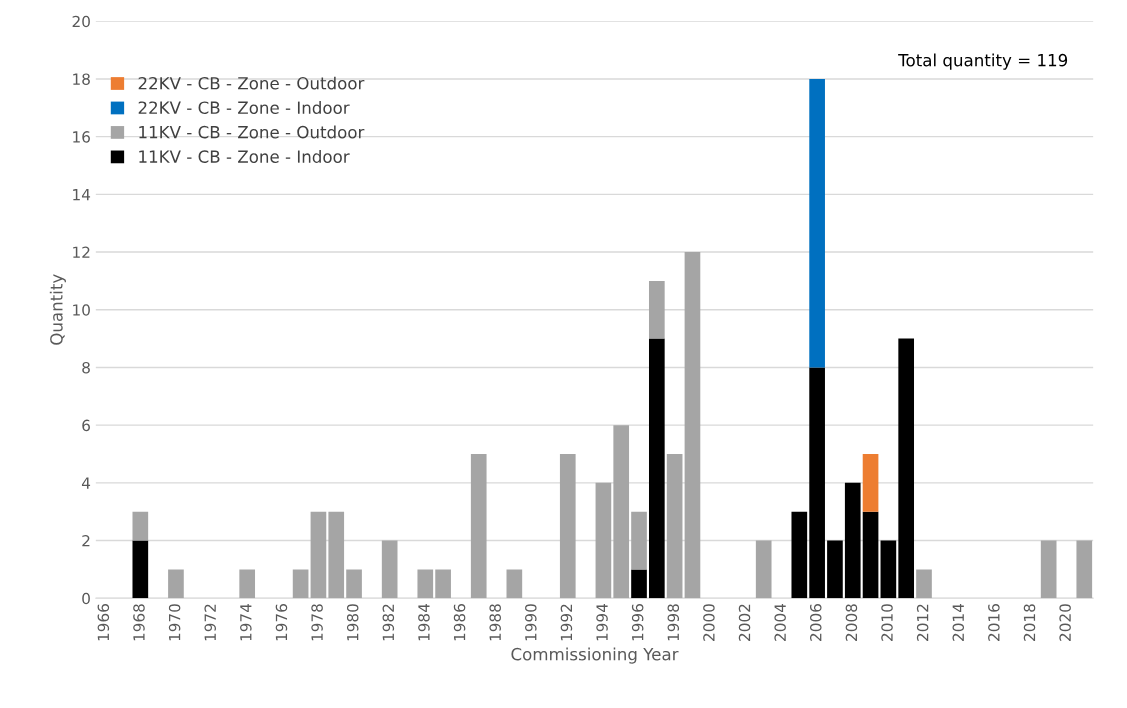  Describe the element at coordinates (637, 622) in the screenshot. I see `x-tick-label: 1996` at that location.